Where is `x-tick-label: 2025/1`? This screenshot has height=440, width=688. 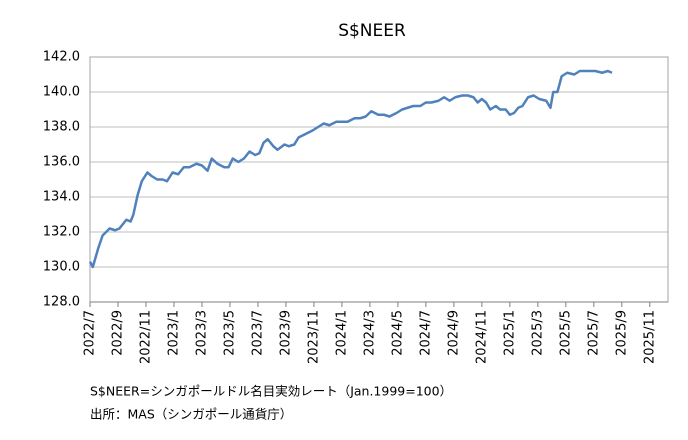 x-tick-label: 2025/1 is located at coordinates (509, 333).